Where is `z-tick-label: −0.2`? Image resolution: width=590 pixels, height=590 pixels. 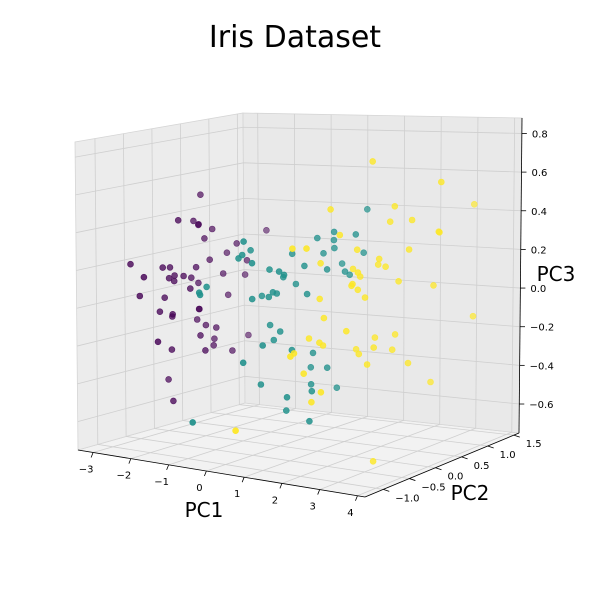
z-tick-label: −0.2 is located at coordinates (542, 328).